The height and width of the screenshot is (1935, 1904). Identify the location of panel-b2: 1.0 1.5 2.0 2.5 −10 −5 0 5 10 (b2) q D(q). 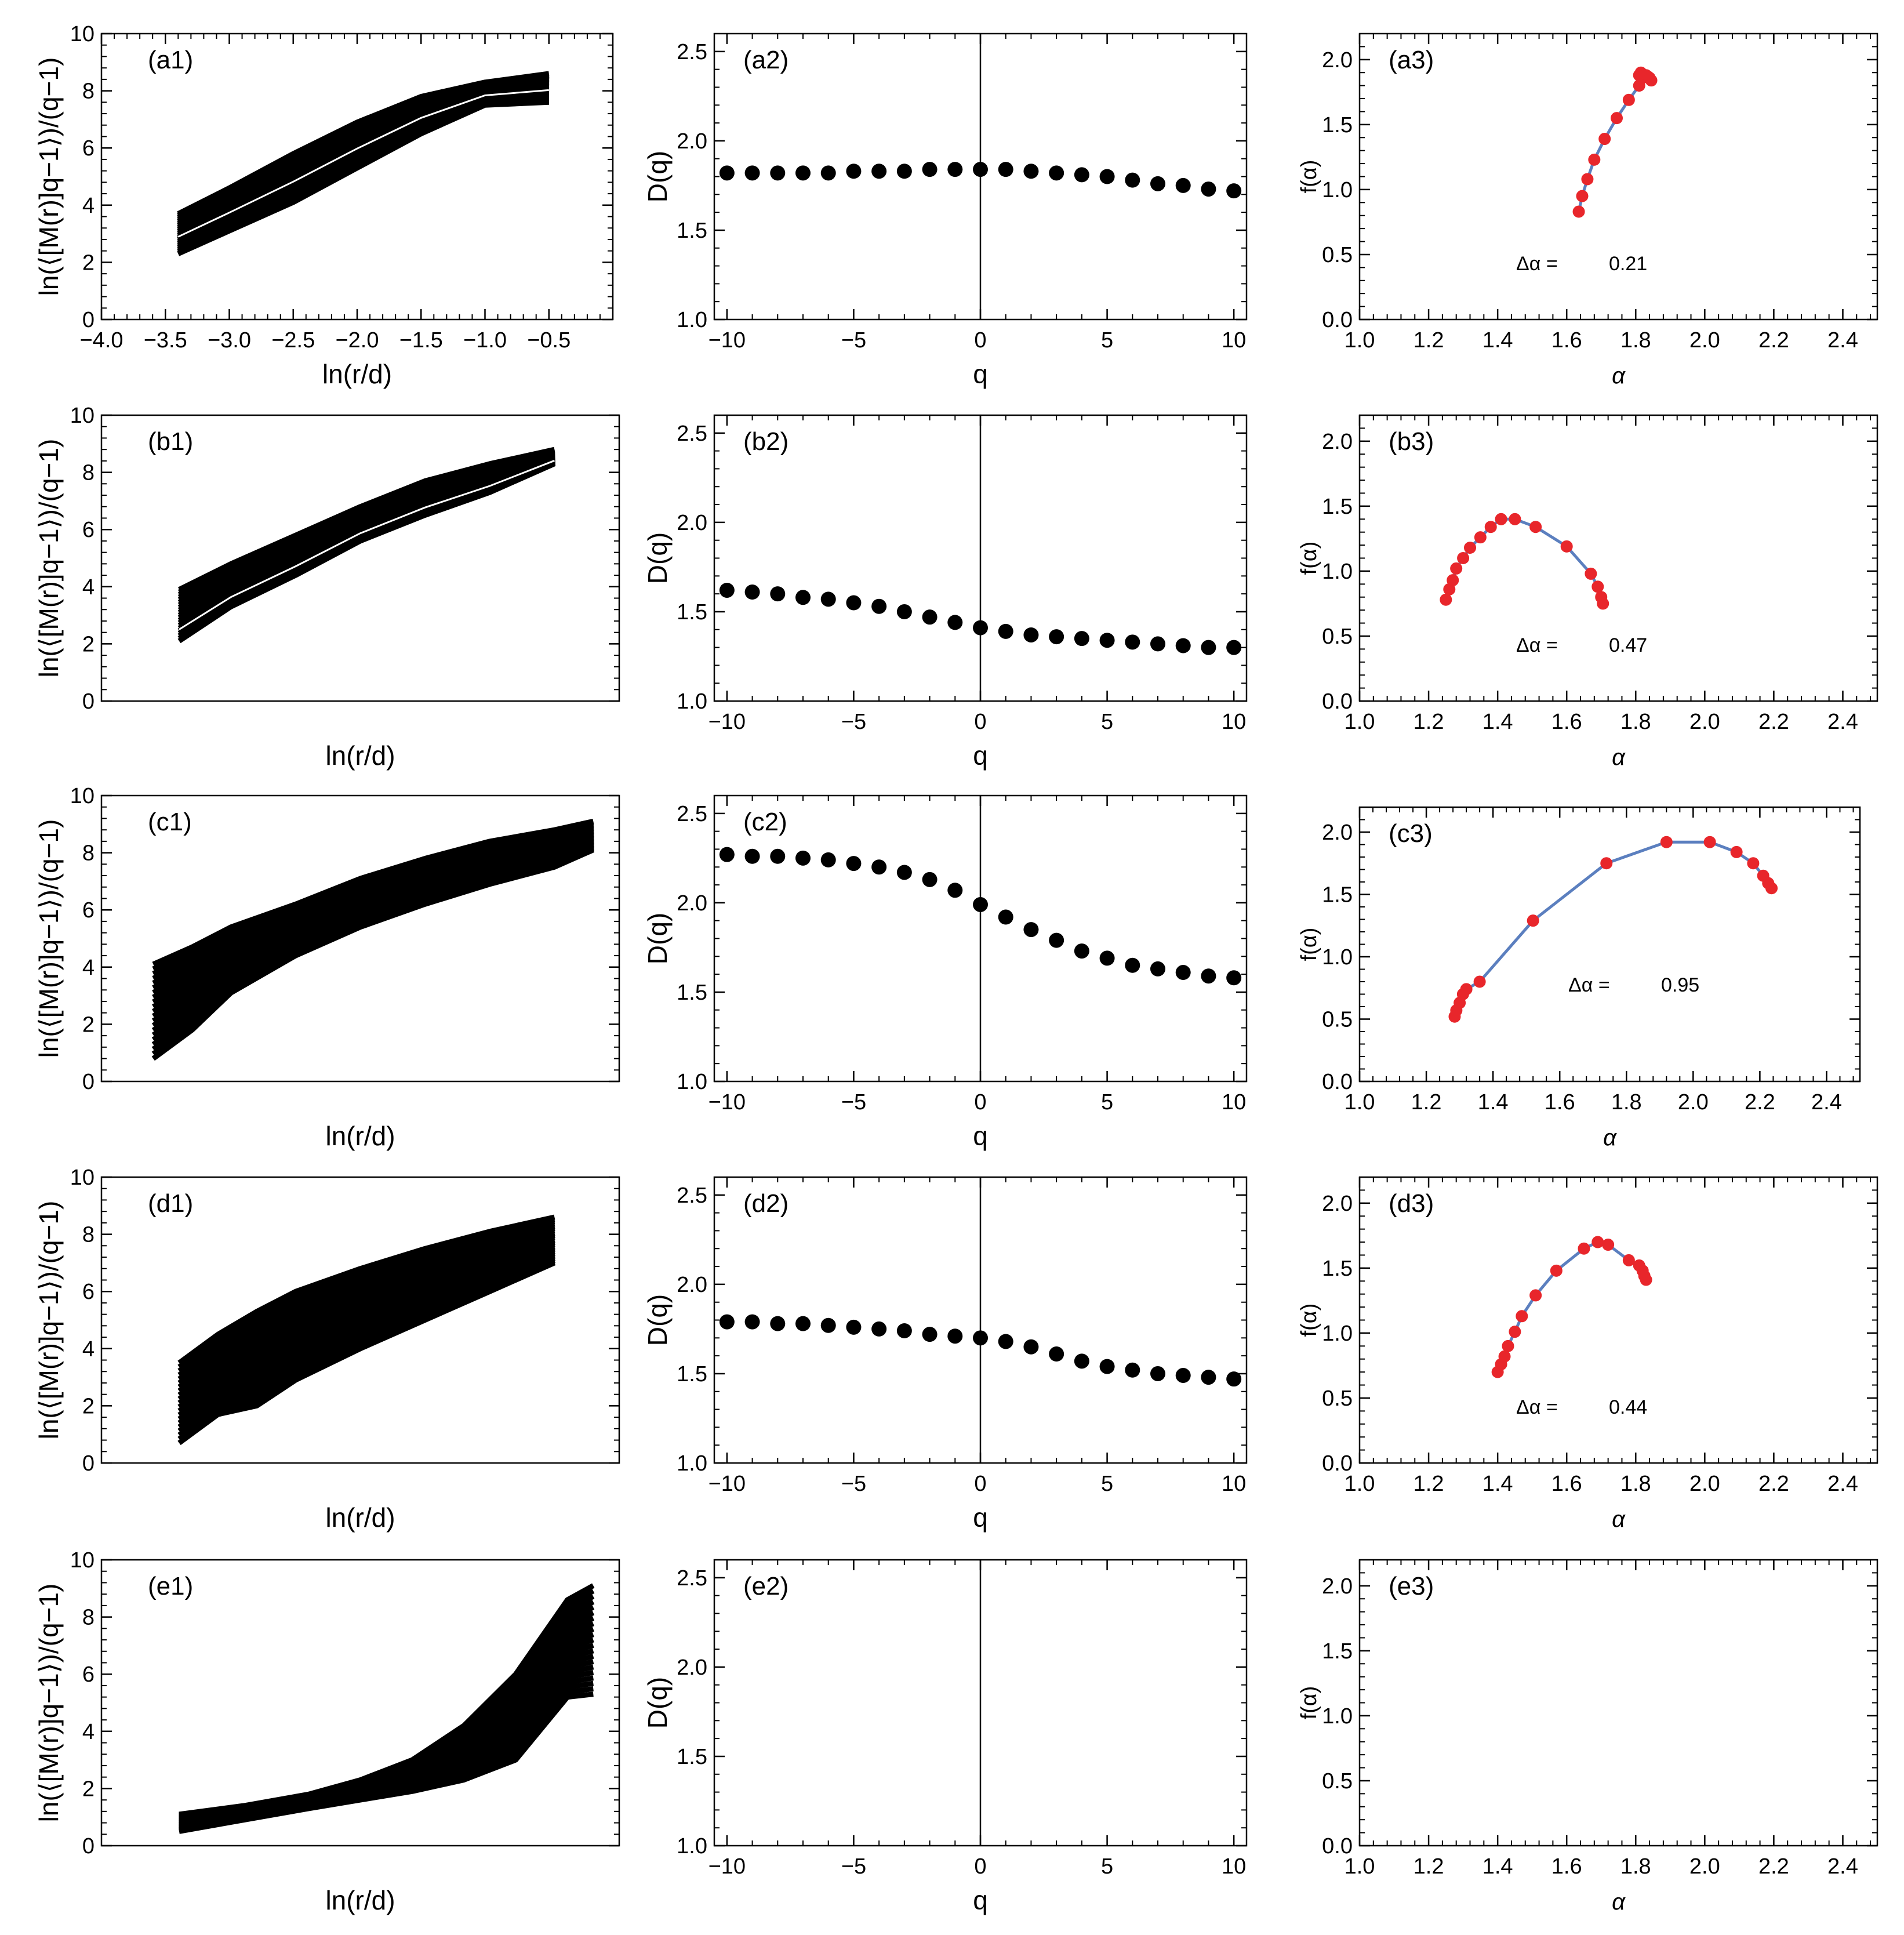
(945, 592).